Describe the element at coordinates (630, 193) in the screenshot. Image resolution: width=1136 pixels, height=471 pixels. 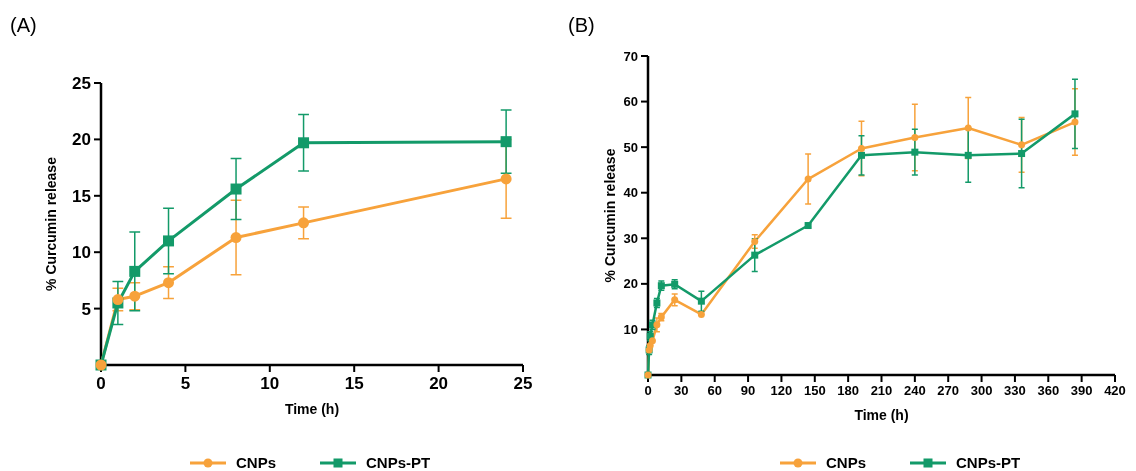
I see `y-tick-label: 40` at that location.